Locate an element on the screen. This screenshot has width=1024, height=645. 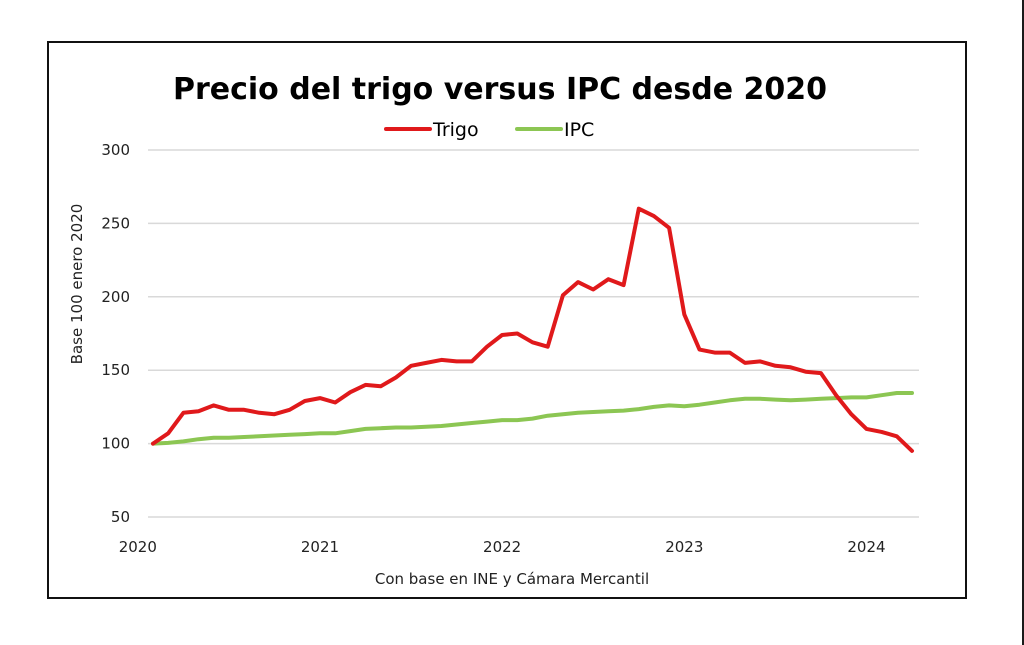
legend-item-trigo: Trigo is located at coordinates (431, 130).